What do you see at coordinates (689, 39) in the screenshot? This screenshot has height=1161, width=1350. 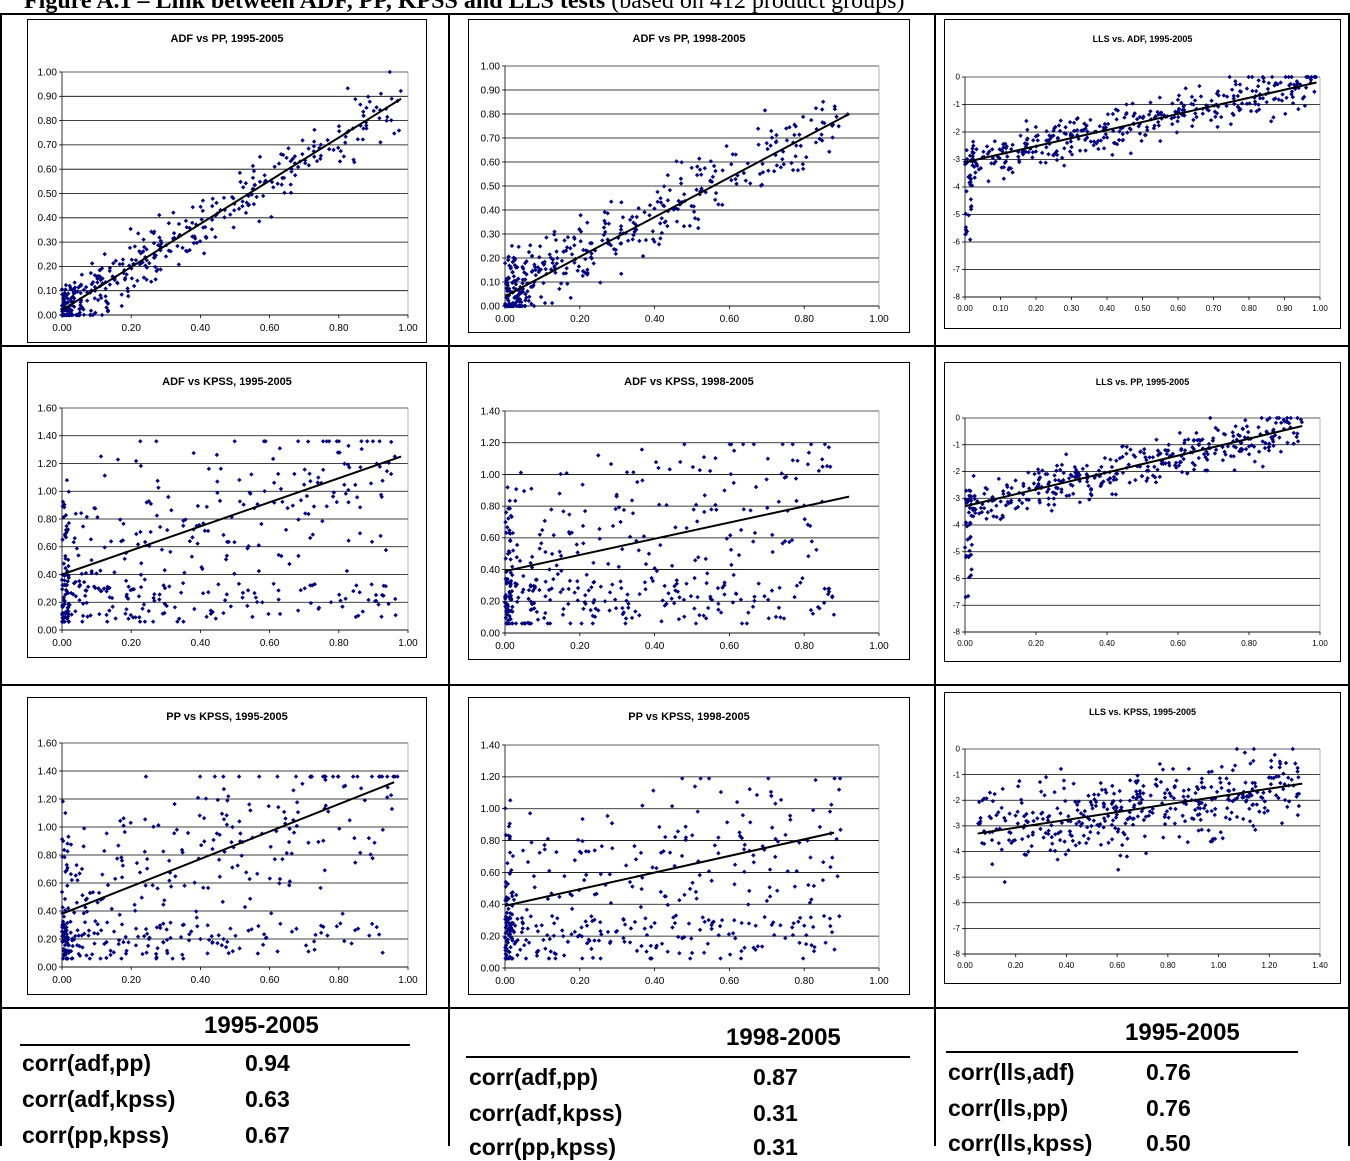 I see `chart-title: ADF vs PP, 1998-2005` at bounding box center [689, 39].